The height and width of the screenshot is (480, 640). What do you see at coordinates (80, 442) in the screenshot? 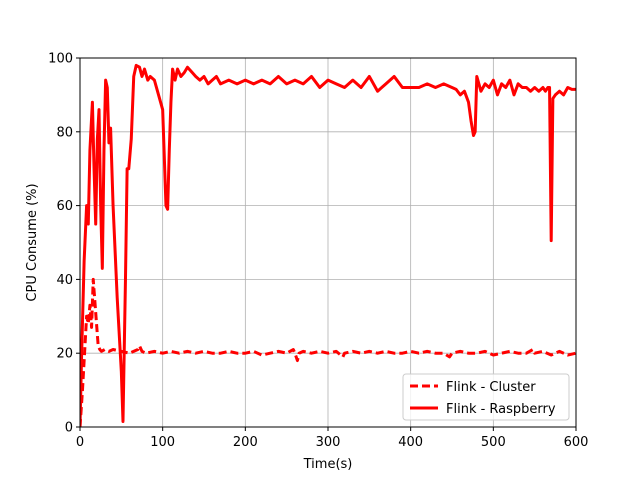
I see `x-tick-label: 0` at bounding box center [80, 442].